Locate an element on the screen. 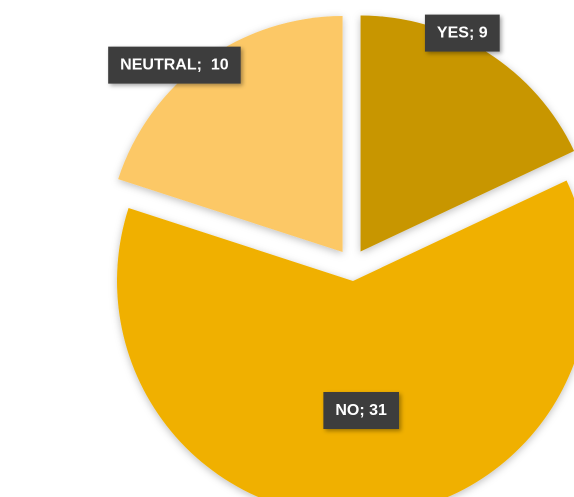 The height and width of the screenshot is (497, 574). data-label-text: YES; 9 is located at coordinates (462, 33).